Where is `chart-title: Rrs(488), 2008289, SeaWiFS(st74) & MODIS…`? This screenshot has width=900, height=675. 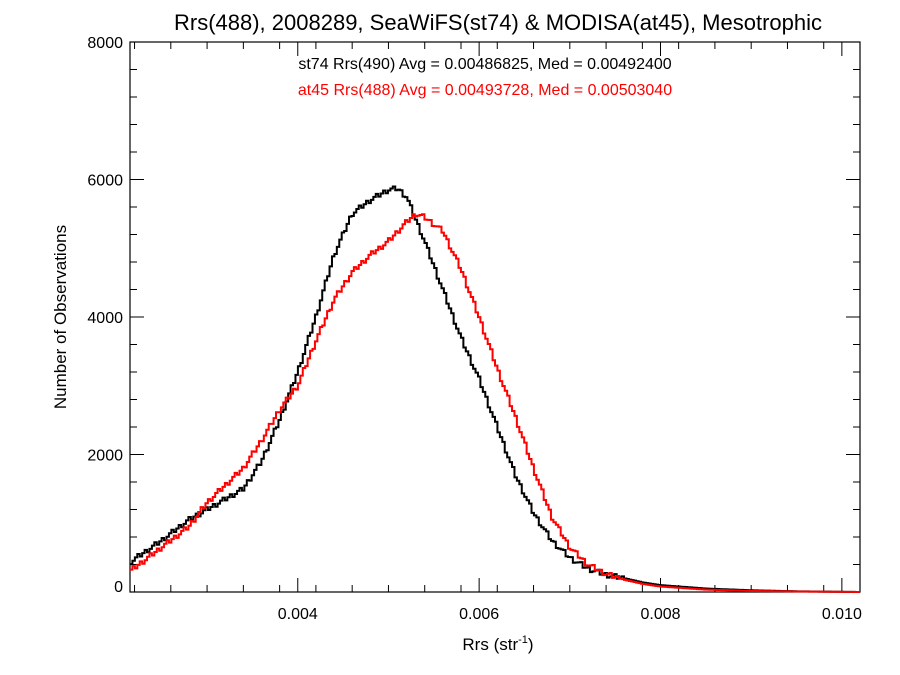
chart-title: Rrs(488), 2008289, SeaWiFS(st74) & MODIS… is located at coordinates (498, 22).